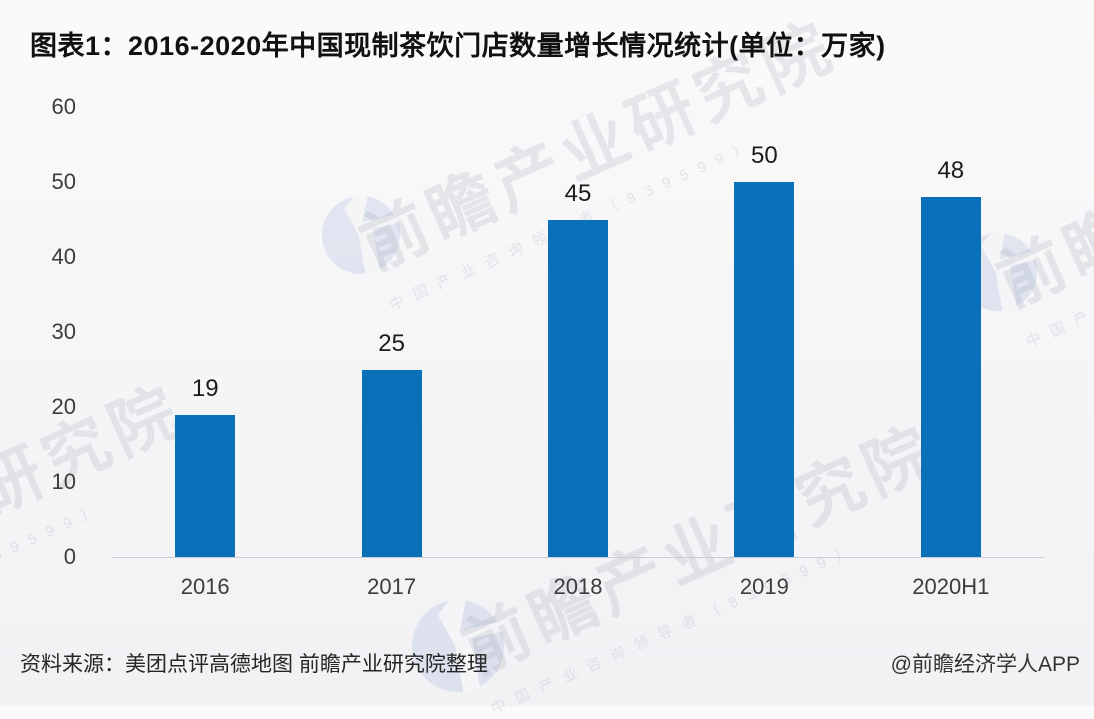 The height and width of the screenshot is (719, 1094). I want to click on bar-value-label: 50, so click(764, 155).